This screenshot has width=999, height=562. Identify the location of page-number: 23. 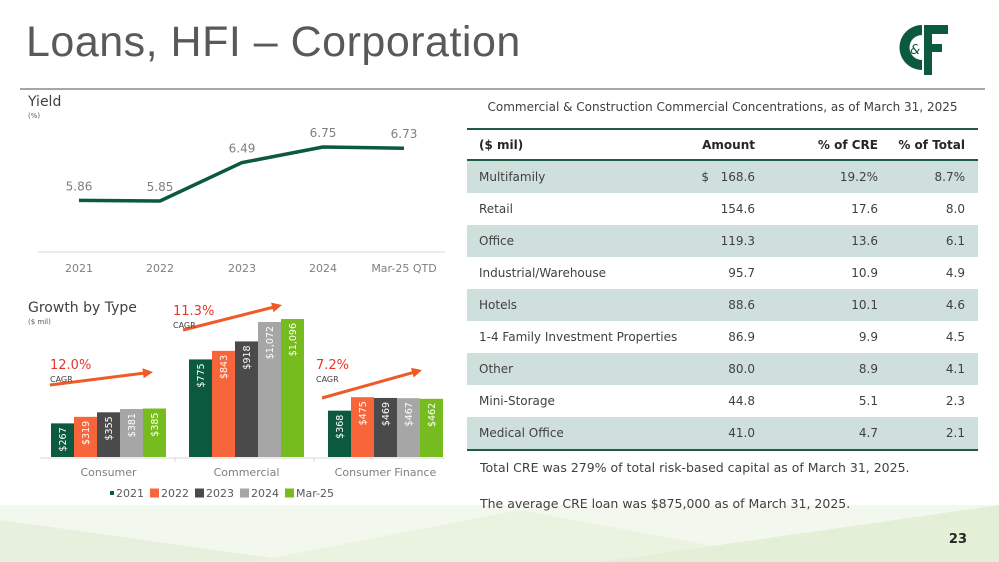
(957, 539).